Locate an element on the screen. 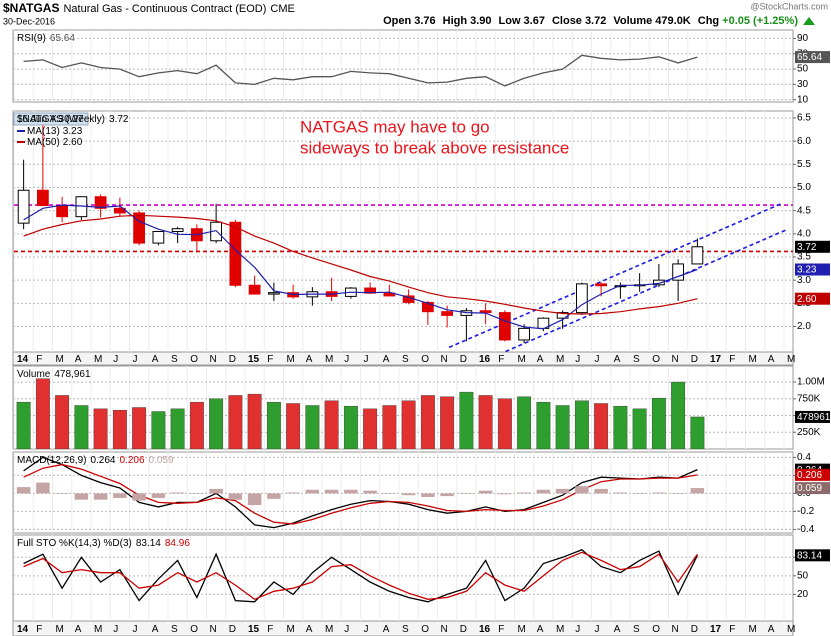 The image size is (831, 636). quote-value: 479.0K is located at coordinates (673, 21).